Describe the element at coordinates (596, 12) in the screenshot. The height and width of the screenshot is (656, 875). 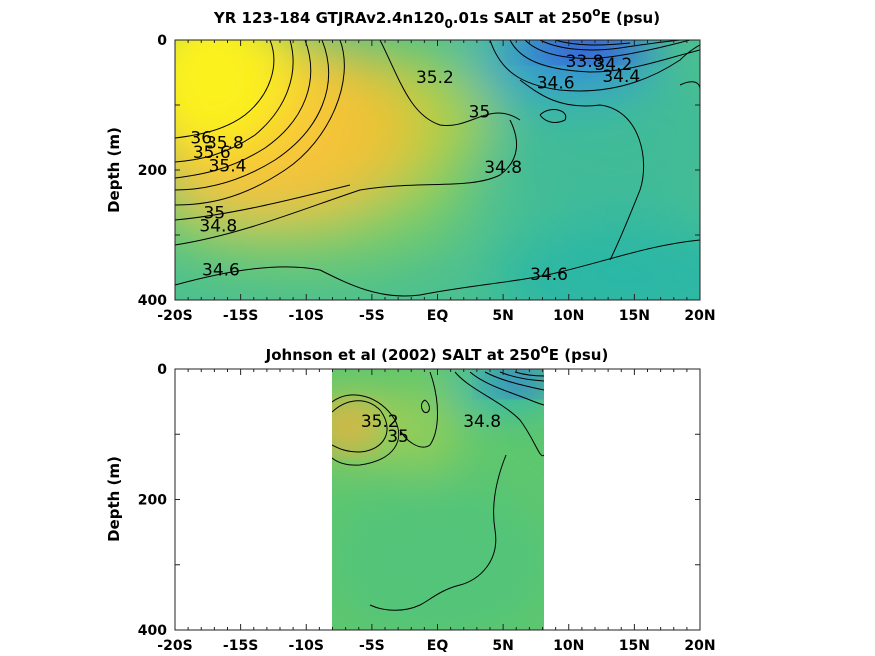
I see `title-1-superscript: o` at that location.